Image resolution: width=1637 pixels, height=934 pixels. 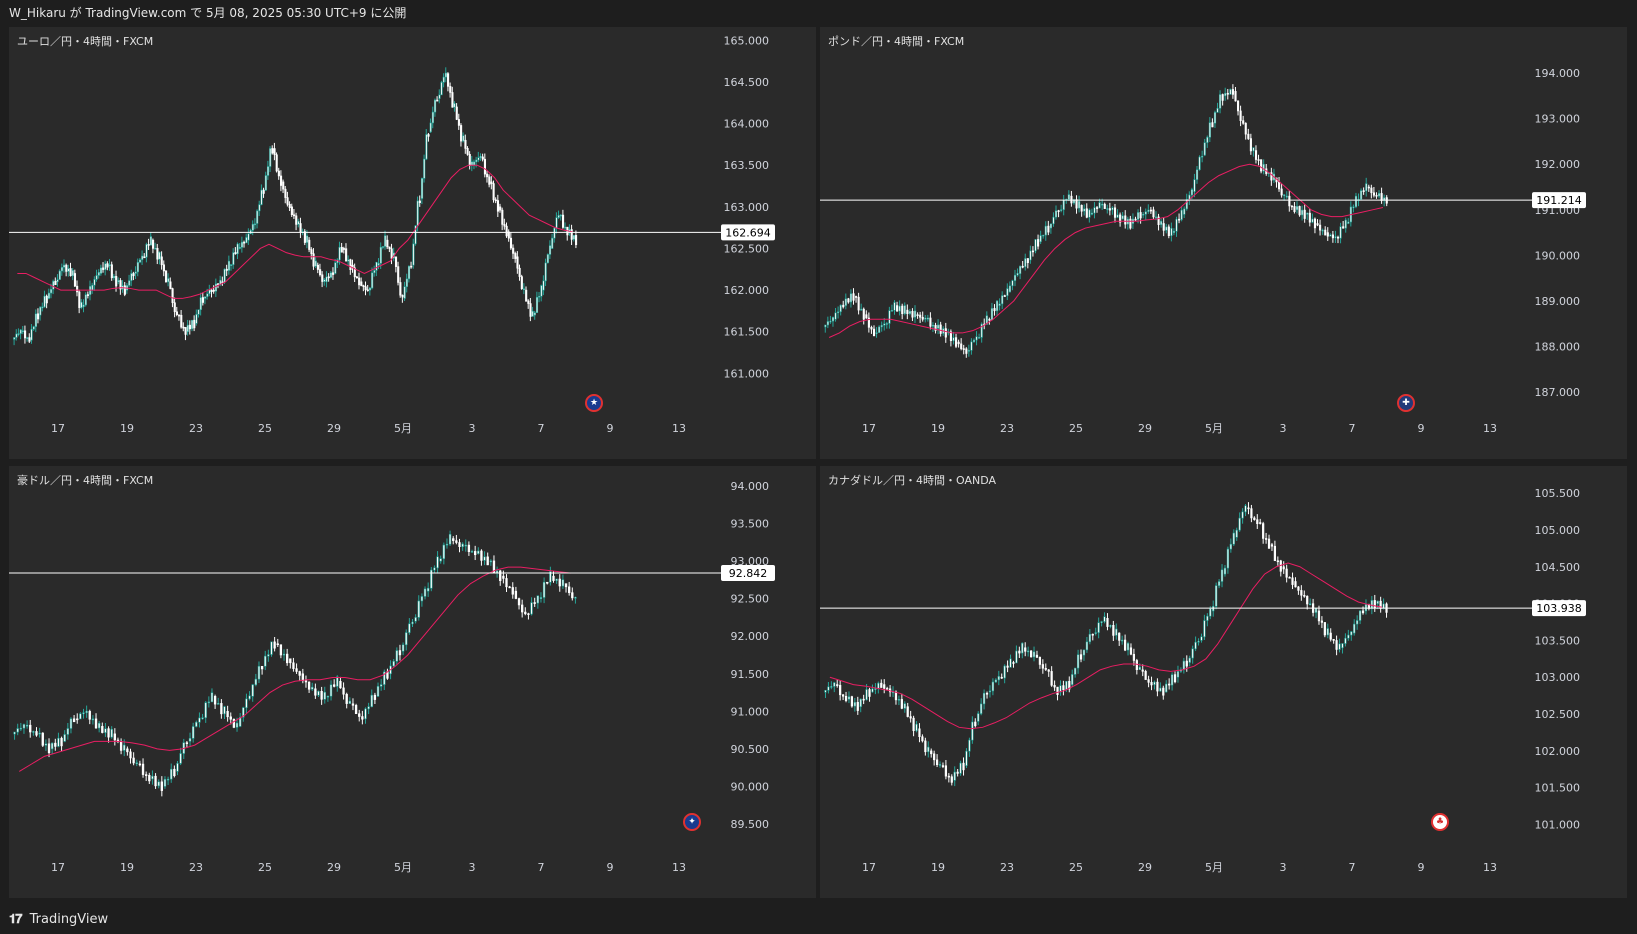 What do you see at coordinates (85, 480) in the screenshot?
I see `chart-title: 豪ドル／円・4時間・FXCM` at bounding box center [85, 480].